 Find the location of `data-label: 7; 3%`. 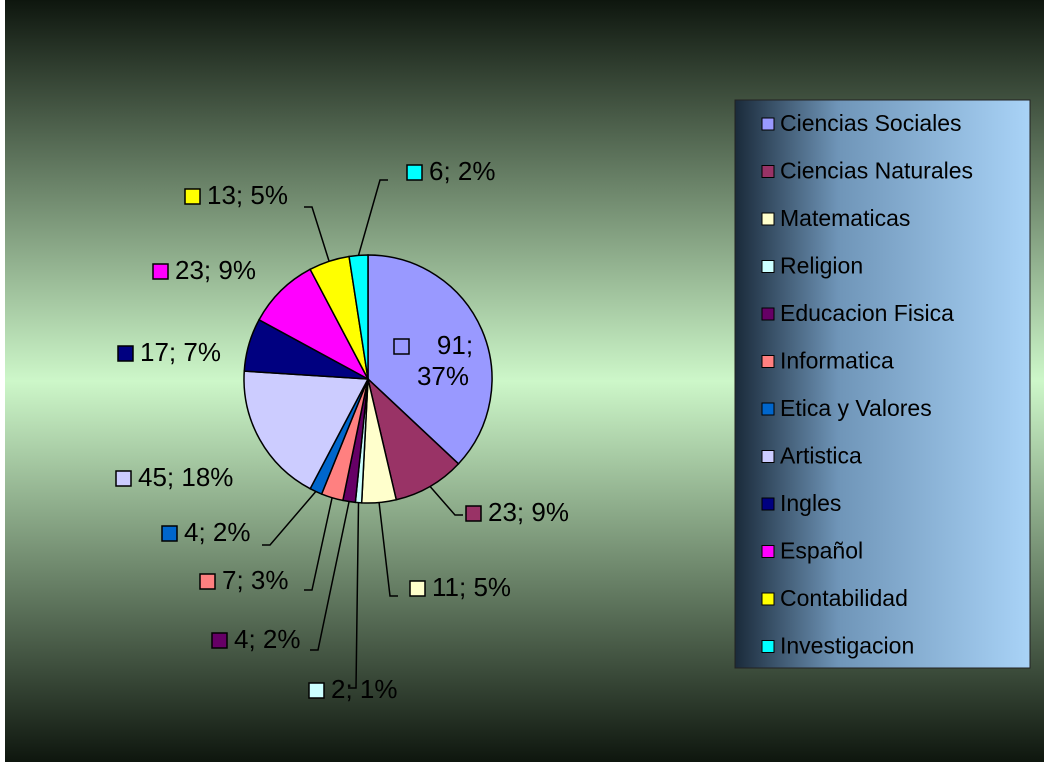

data-label: 7; 3% is located at coordinates (255, 580).